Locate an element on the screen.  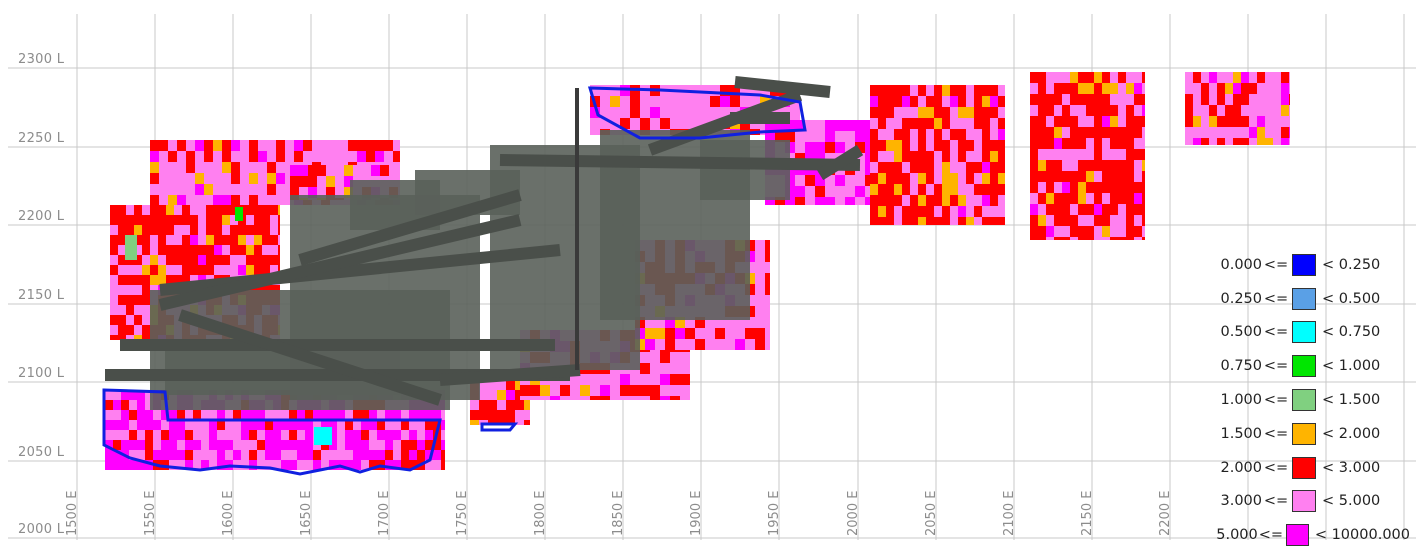
legend-min: 0.500 is located at coordinates (1241, 332).